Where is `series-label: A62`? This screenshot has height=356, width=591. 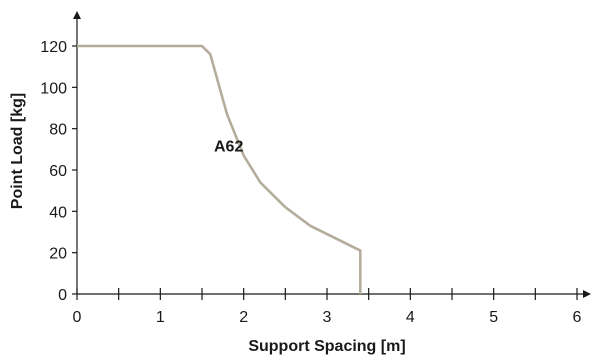 series-label: A62 is located at coordinates (228, 146).